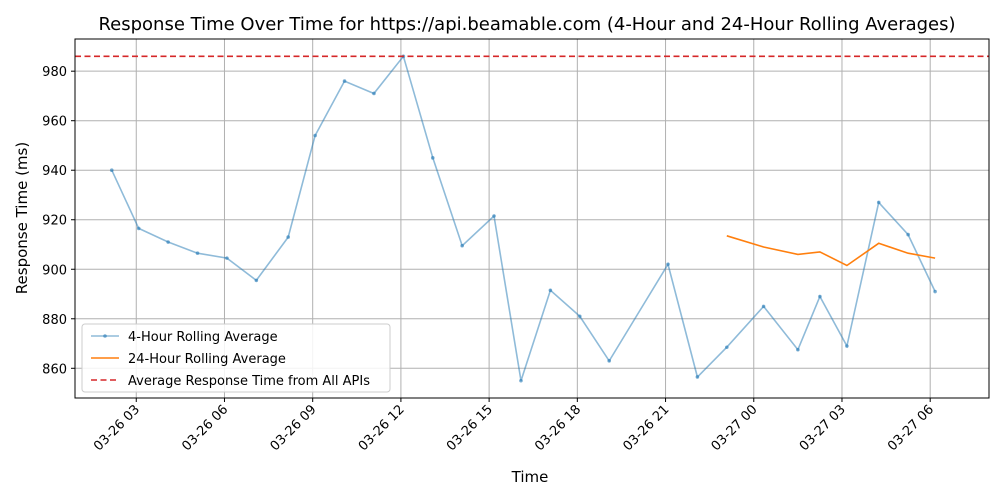  I want to click on y-tick-label: 900, so click(54, 270).